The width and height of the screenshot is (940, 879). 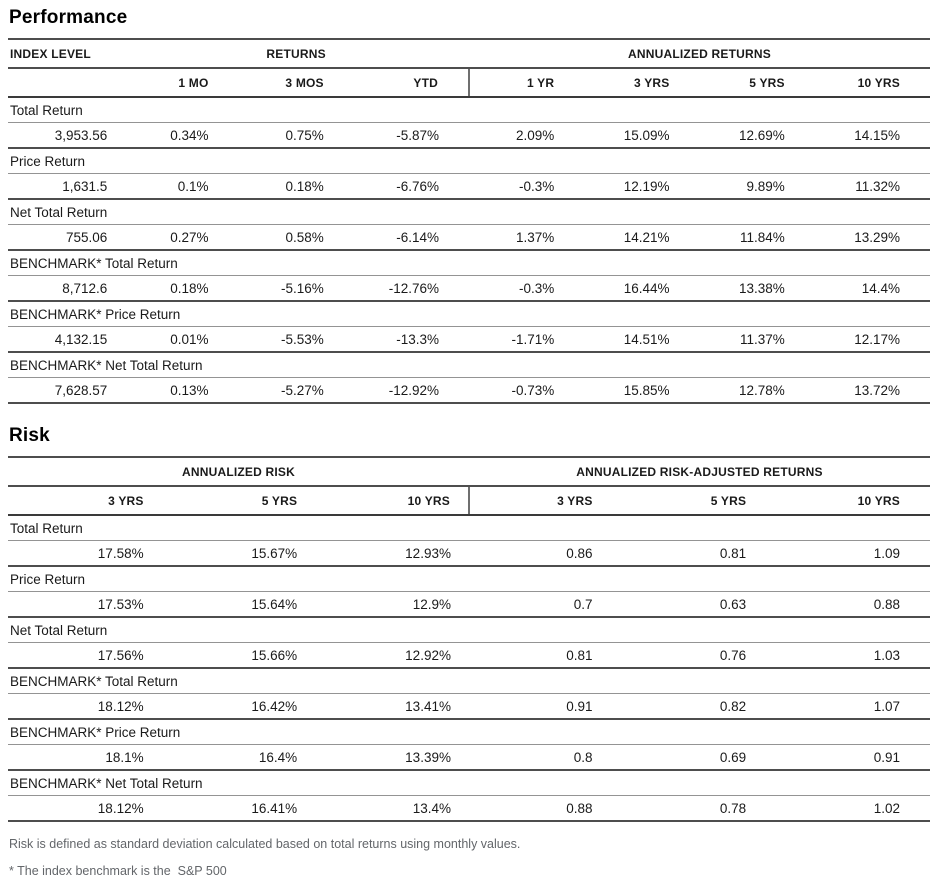 I want to click on value-cell: -6.14%, so click(x=411, y=237).